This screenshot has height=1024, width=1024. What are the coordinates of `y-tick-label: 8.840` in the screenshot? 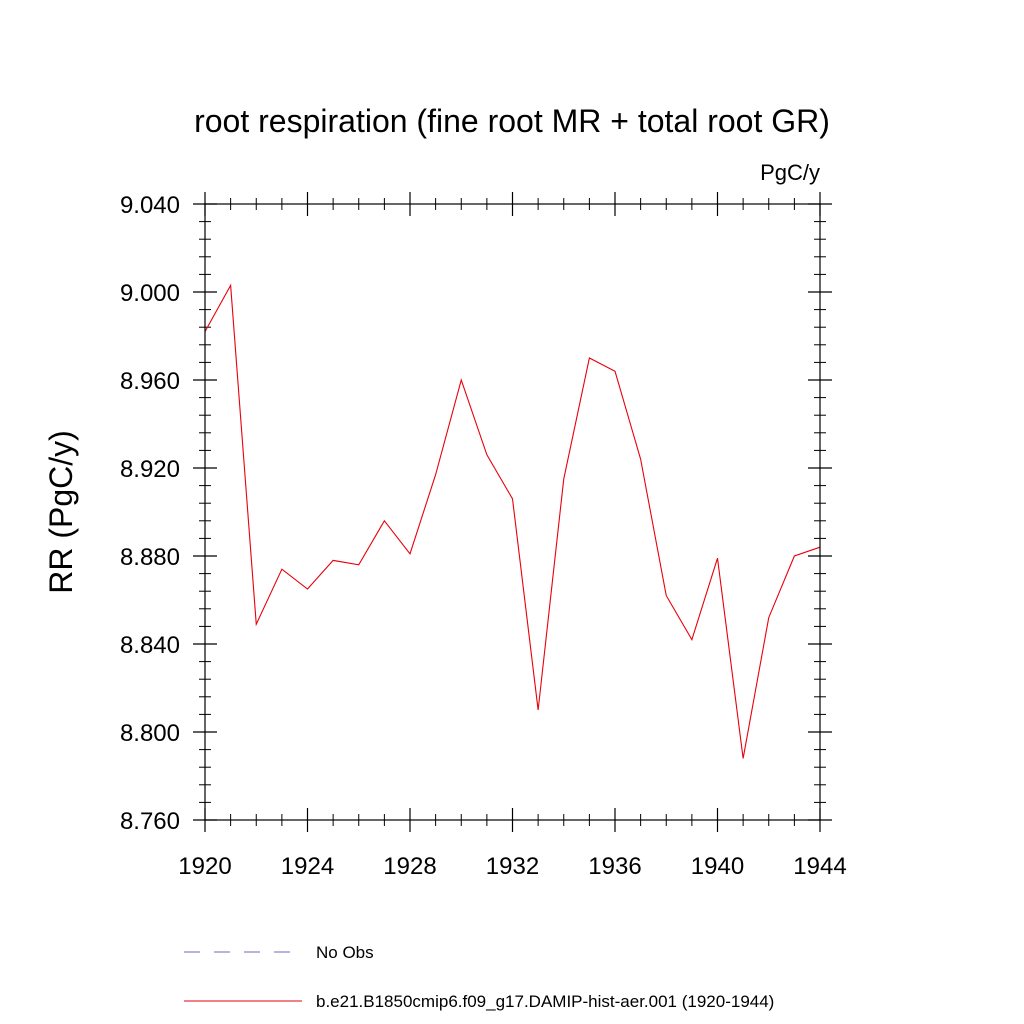 It's located at (150, 645).